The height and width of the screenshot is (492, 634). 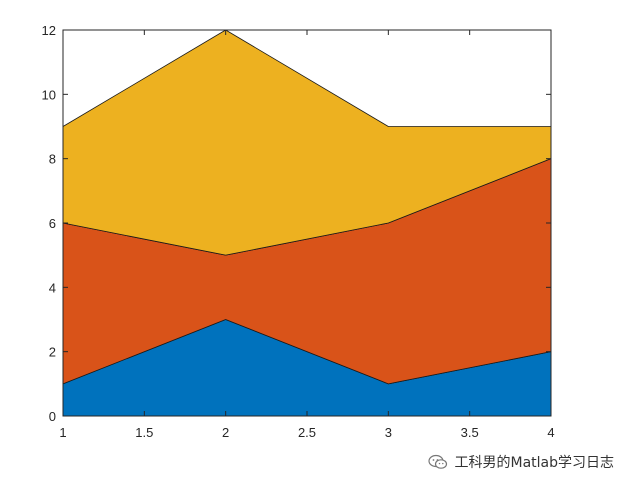 What do you see at coordinates (49, 30) in the screenshot?
I see `y-tick-label-6: 12` at bounding box center [49, 30].